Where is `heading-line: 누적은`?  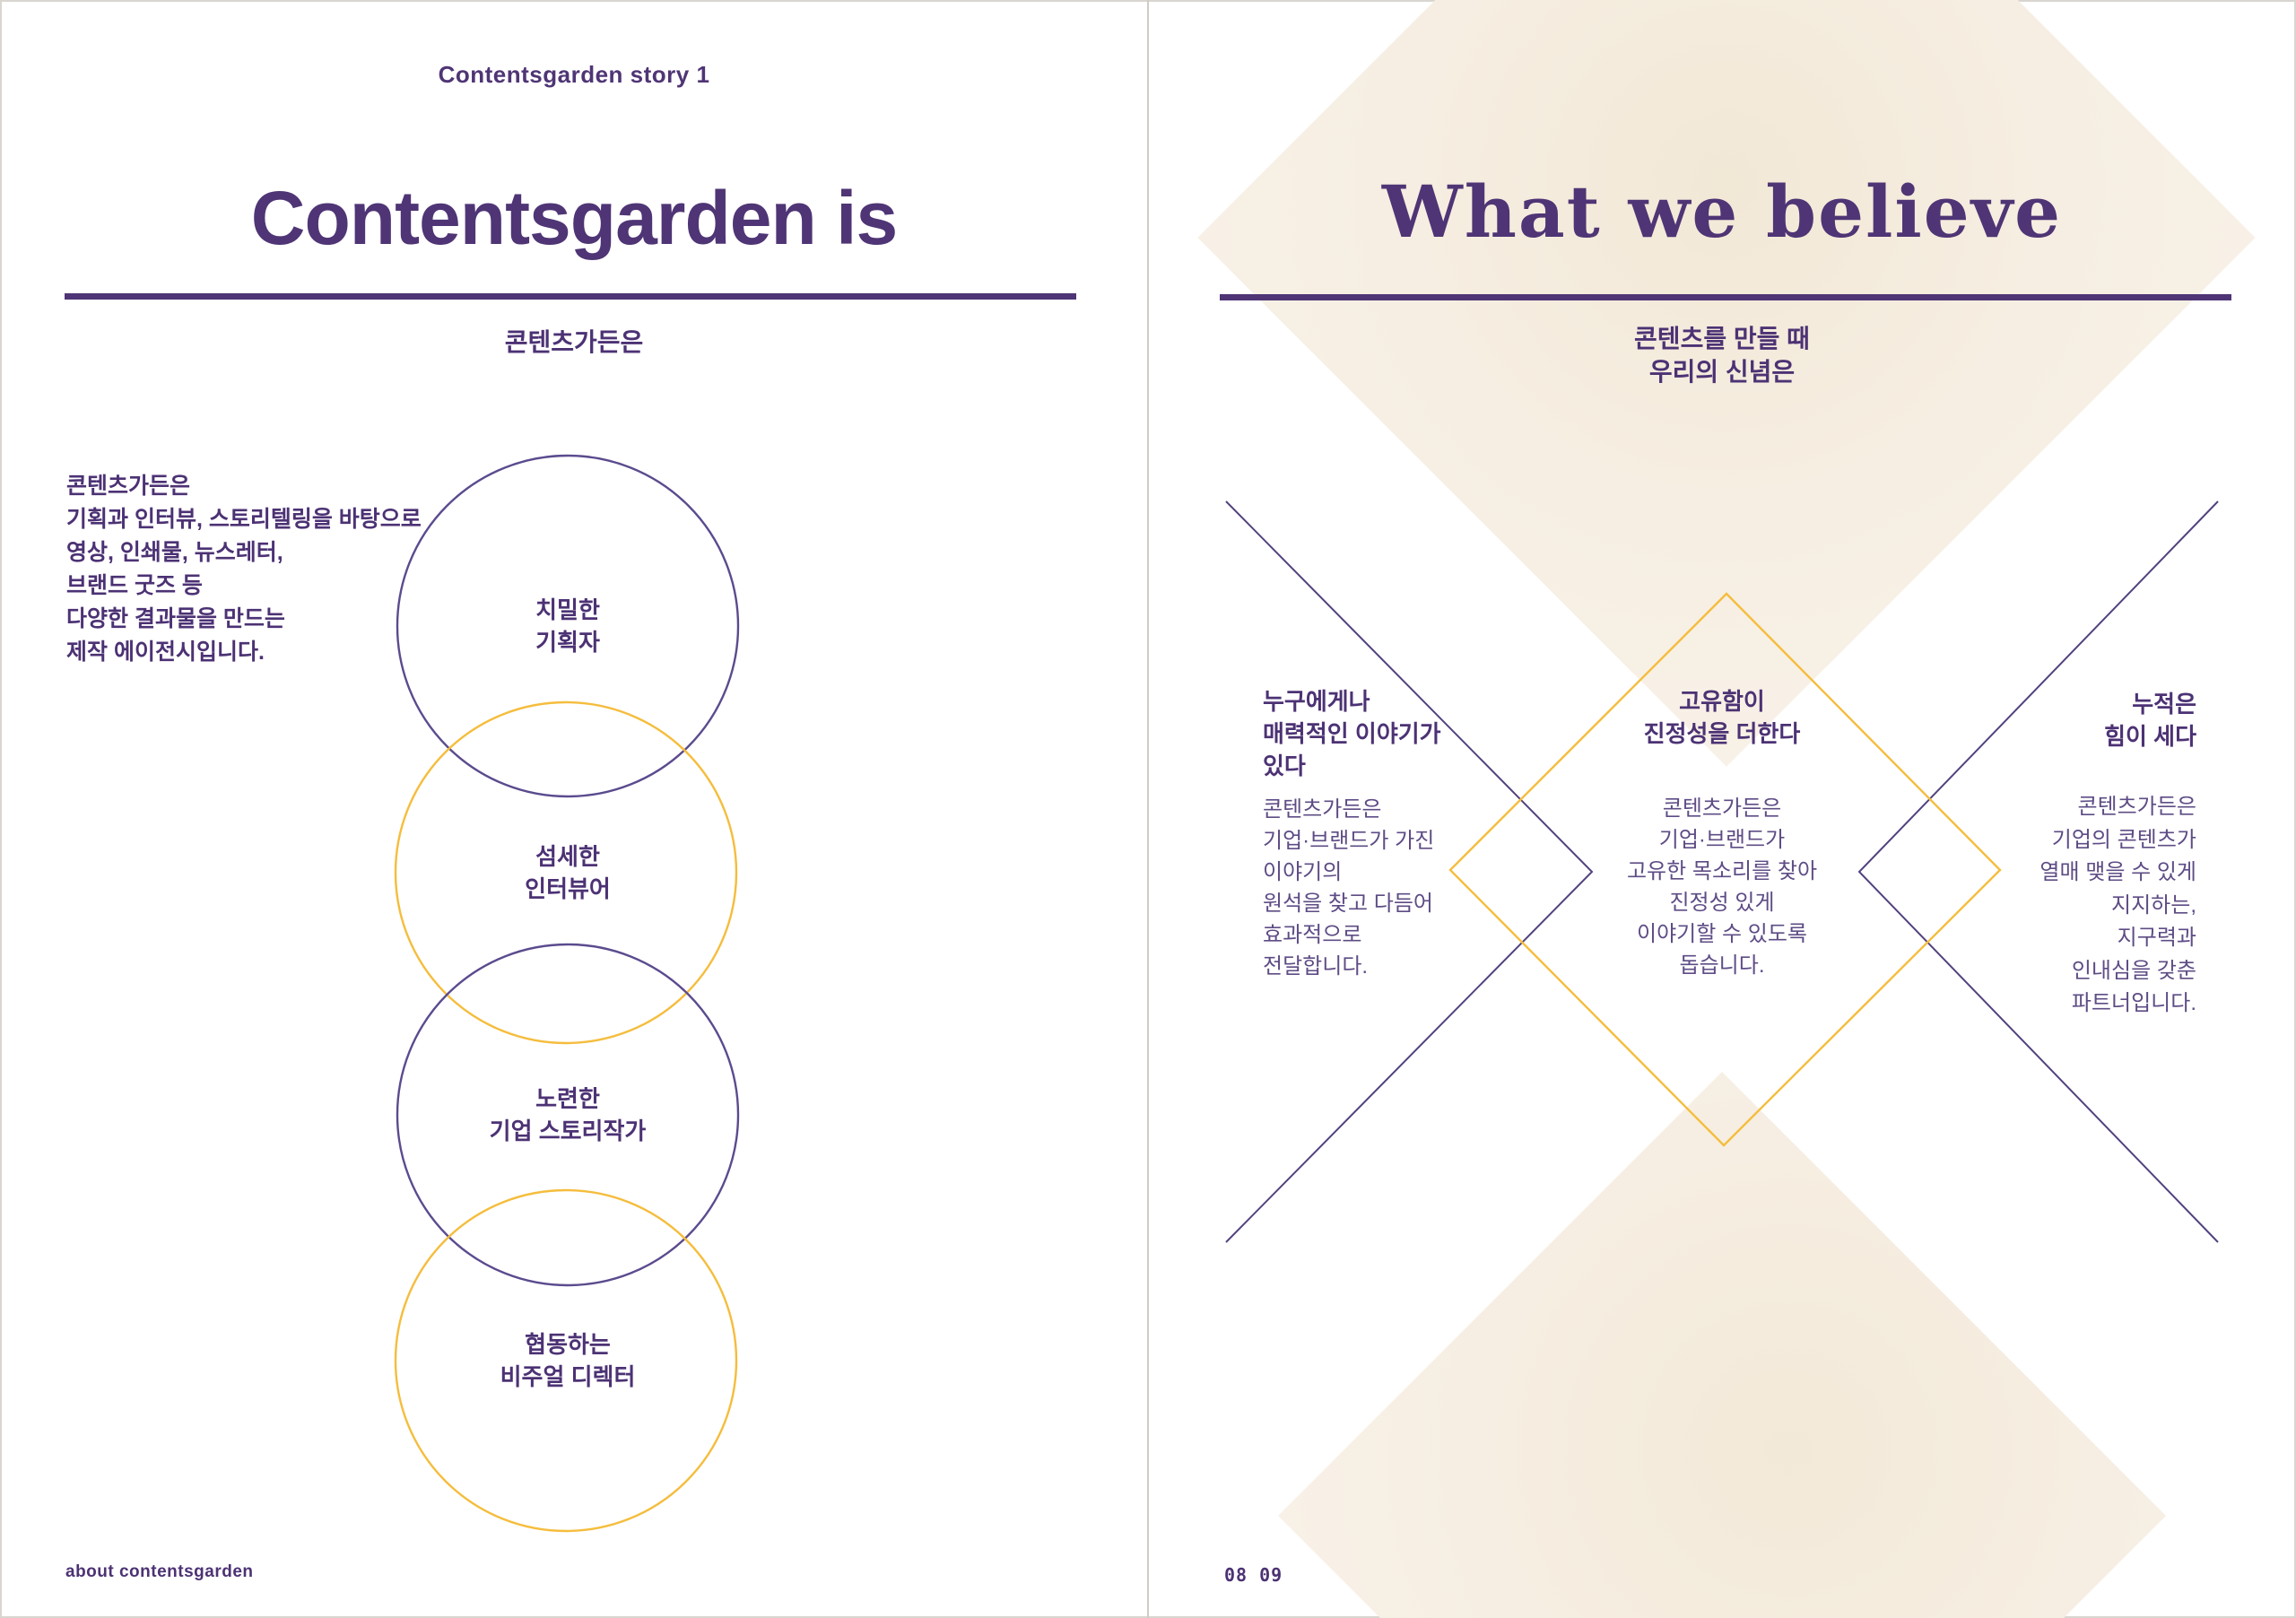 heading-line: 누적은 is located at coordinates (2164, 704).